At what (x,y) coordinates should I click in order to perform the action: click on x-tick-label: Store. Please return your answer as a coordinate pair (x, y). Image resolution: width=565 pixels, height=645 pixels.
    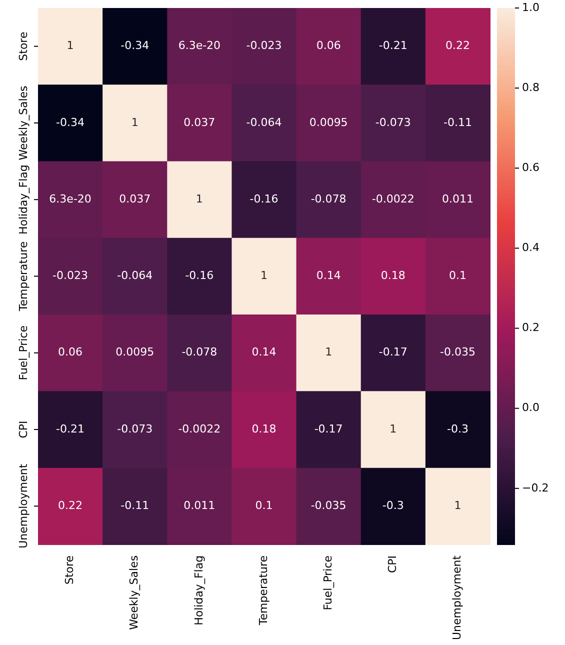
    Looking at the image, I should click on (69, 570).